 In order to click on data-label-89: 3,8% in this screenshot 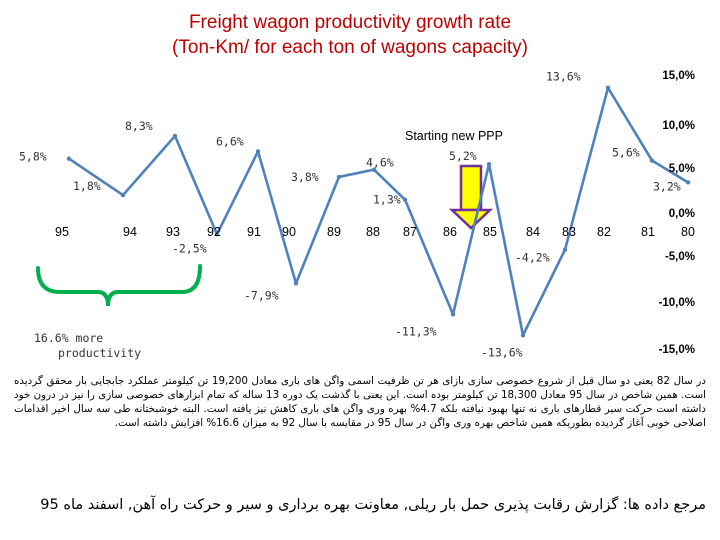, I will do `click(305, 177)`.